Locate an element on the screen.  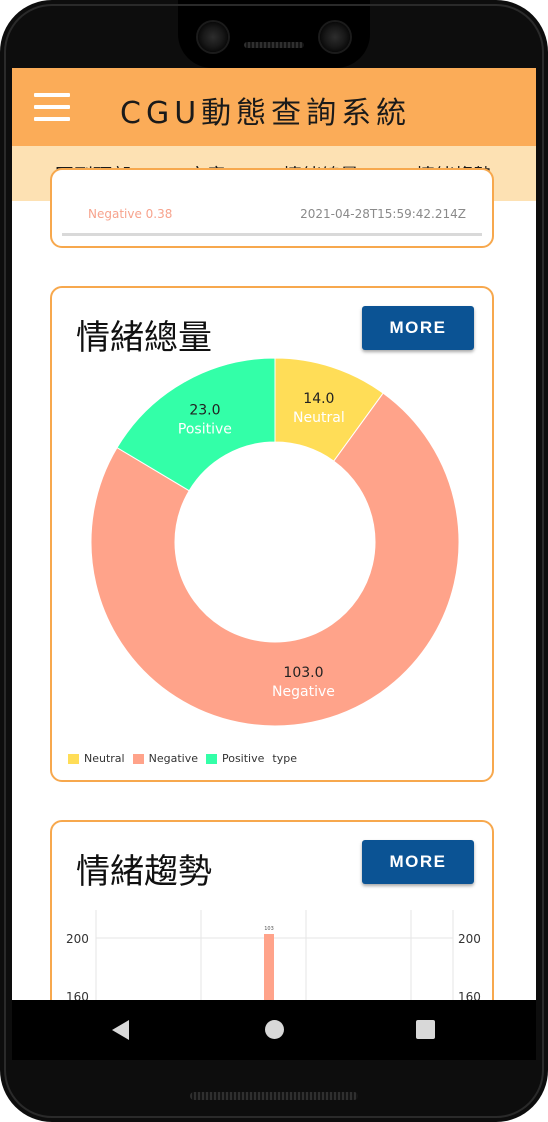
sentiment-trend-more-button: MORE is located at coordinates (418, 862).